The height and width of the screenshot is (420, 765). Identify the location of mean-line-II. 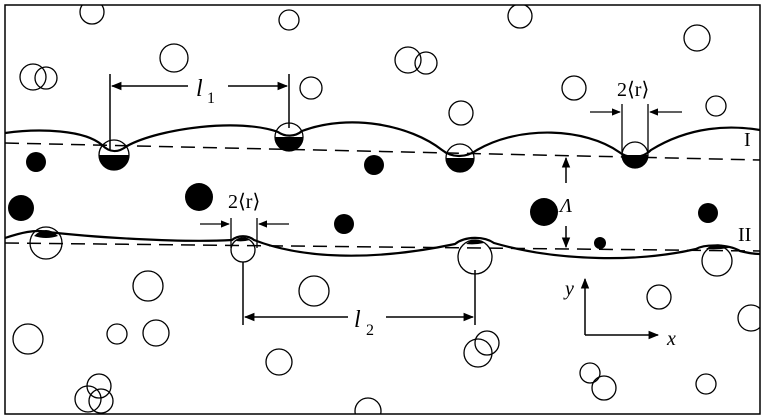
(382, 247).